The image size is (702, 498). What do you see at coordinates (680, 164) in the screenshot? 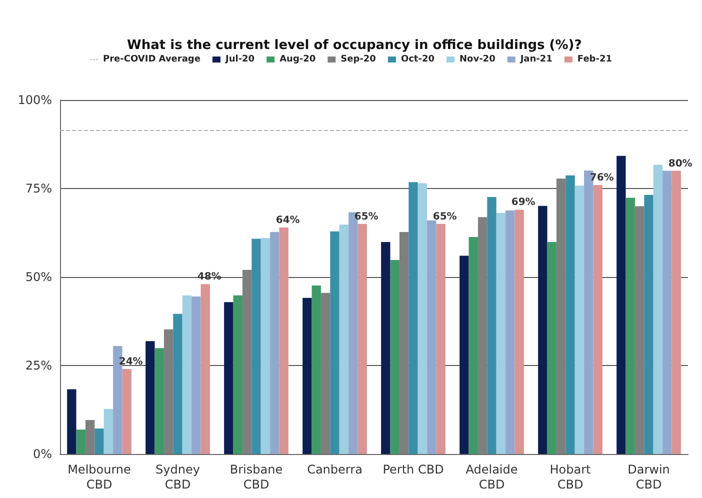
I see `data-label: 80%` at bounding box center [680, 164].